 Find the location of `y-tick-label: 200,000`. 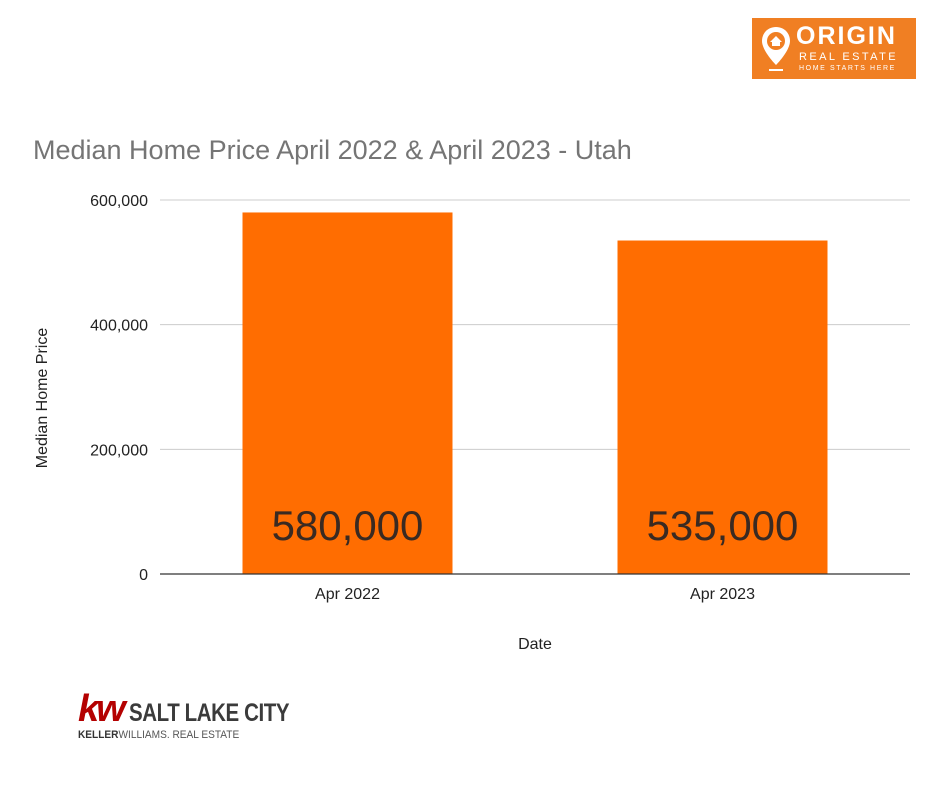

y-tick-label: 200,000 is located at coordinates (119, 450).